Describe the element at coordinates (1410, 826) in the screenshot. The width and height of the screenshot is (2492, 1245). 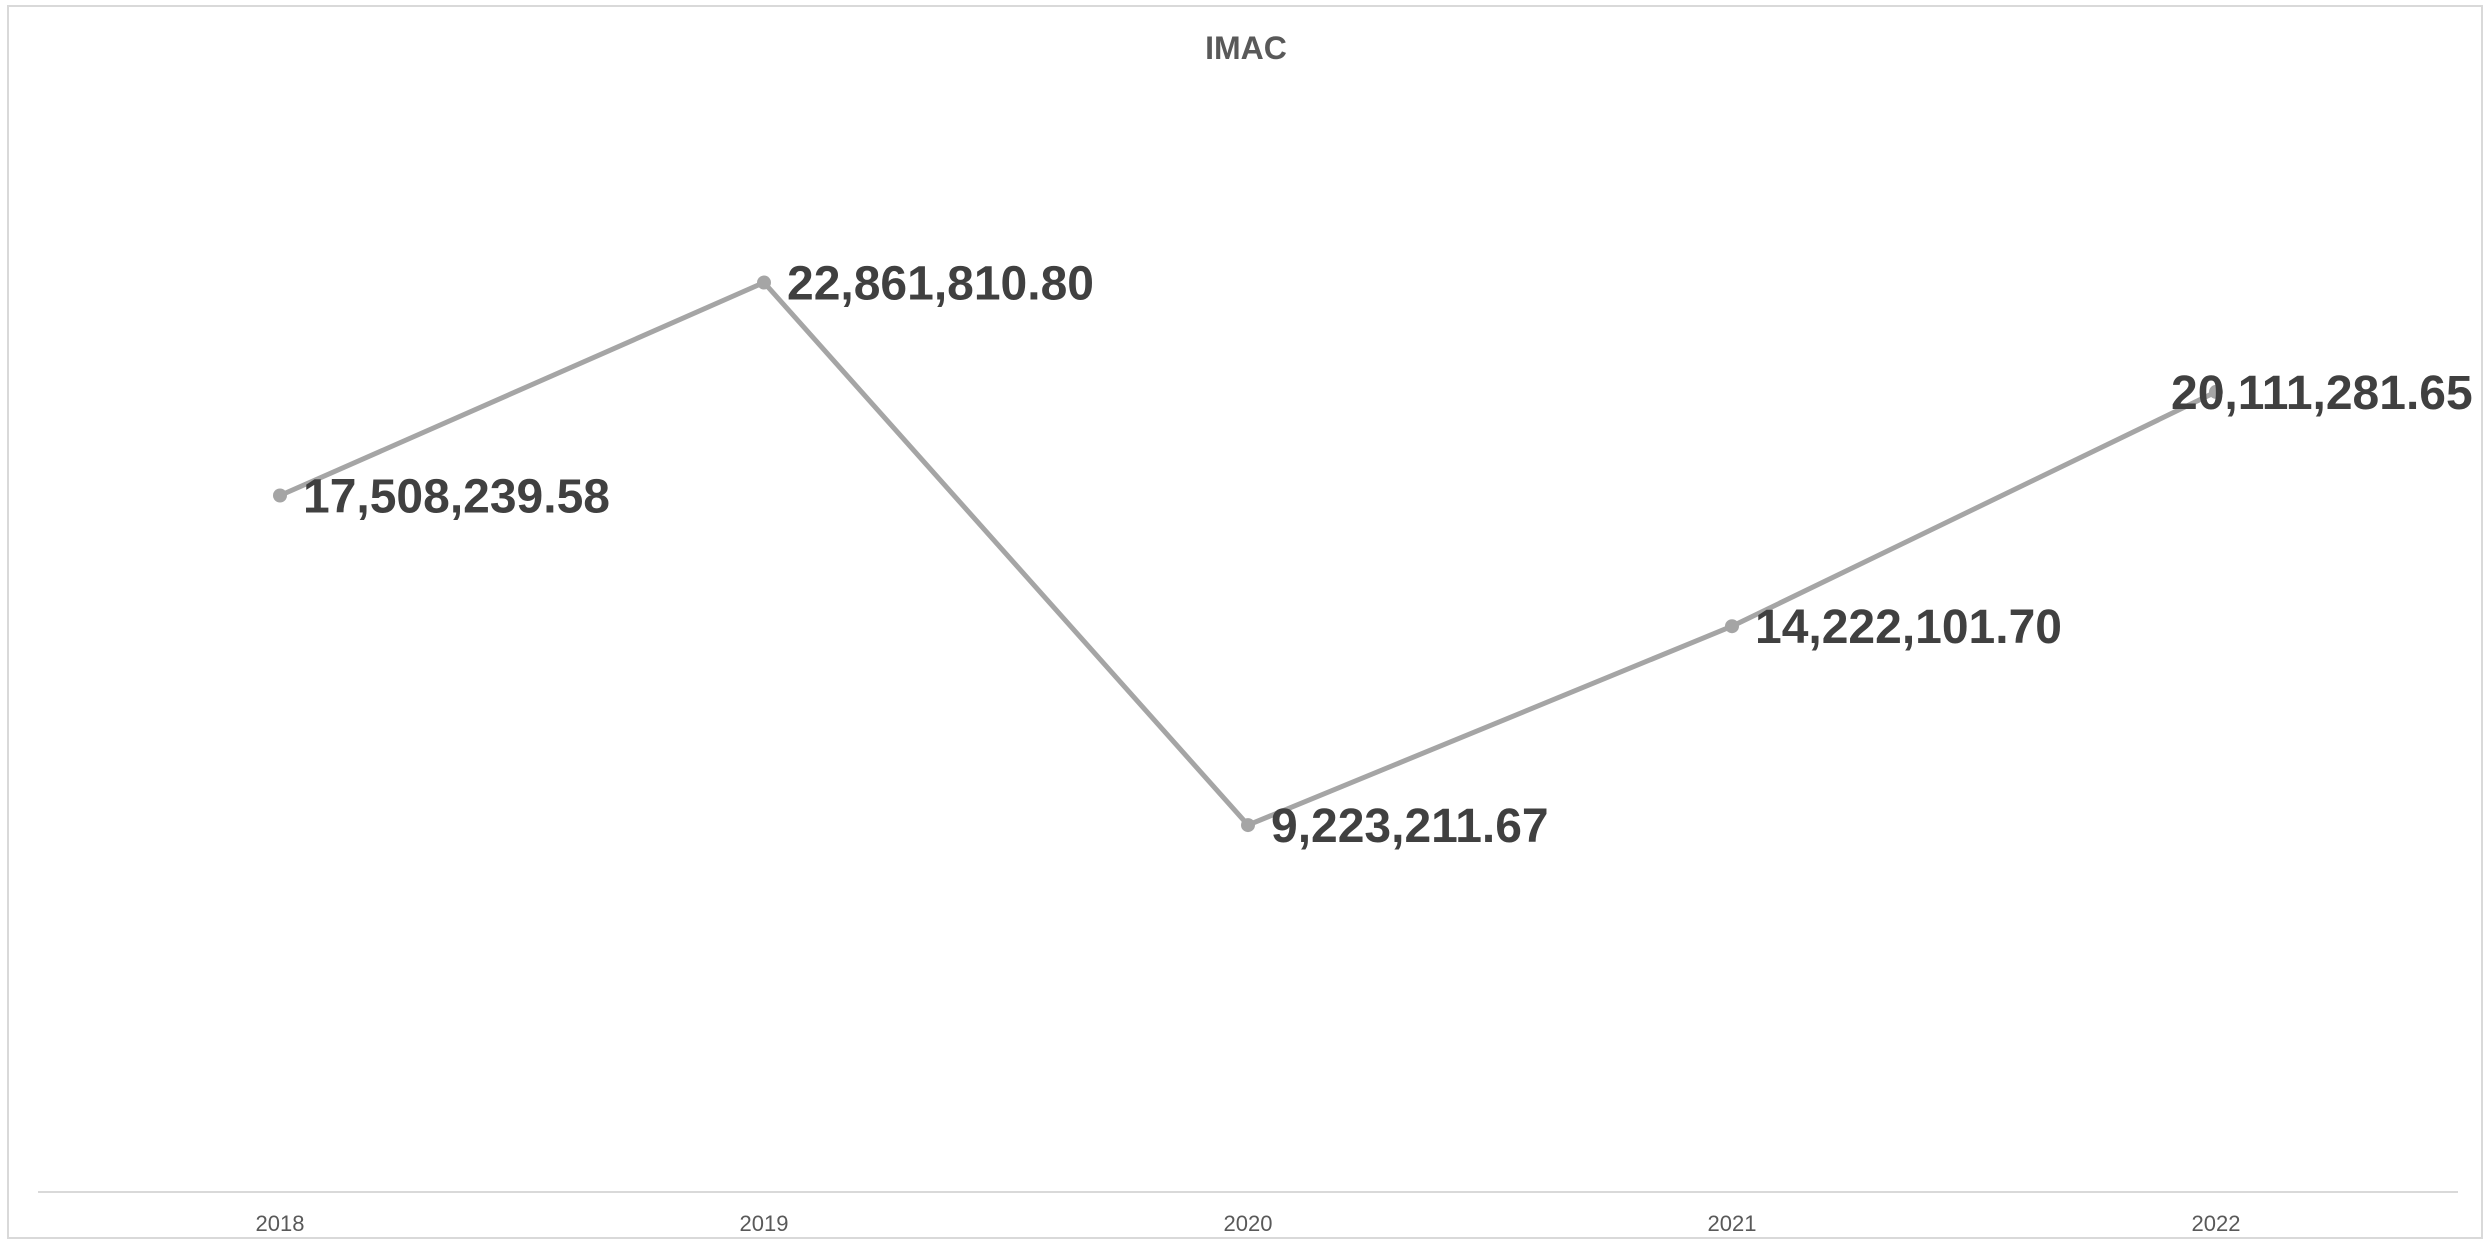
I see `data-label-2020: 9,223,211.67` at that location.